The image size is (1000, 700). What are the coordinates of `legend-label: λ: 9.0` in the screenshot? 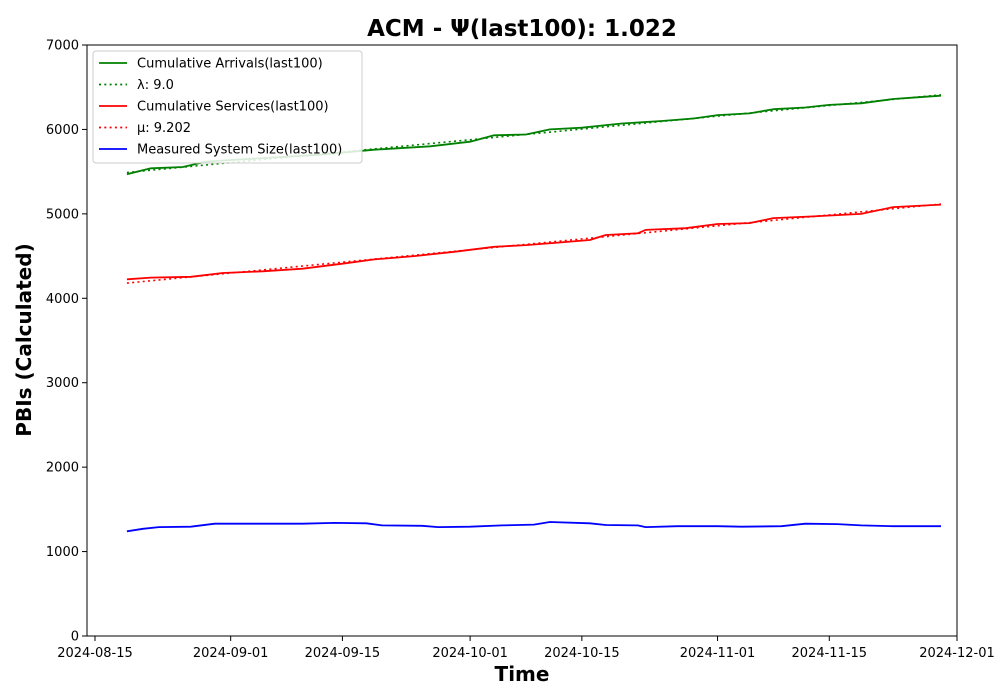 It's located at (155, 85).